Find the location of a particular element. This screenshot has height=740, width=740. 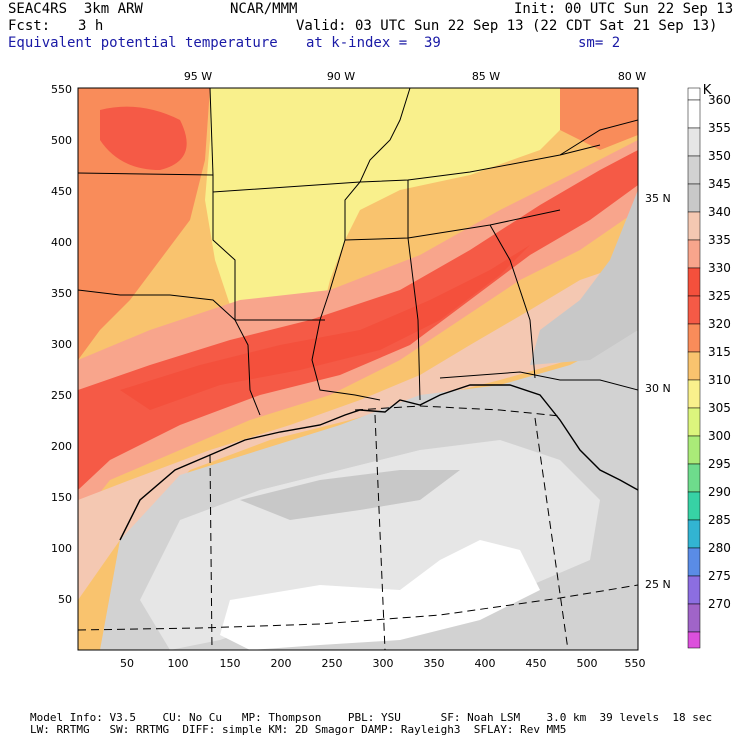

colorbar-label: 310 is located at coordinates (719, 380).